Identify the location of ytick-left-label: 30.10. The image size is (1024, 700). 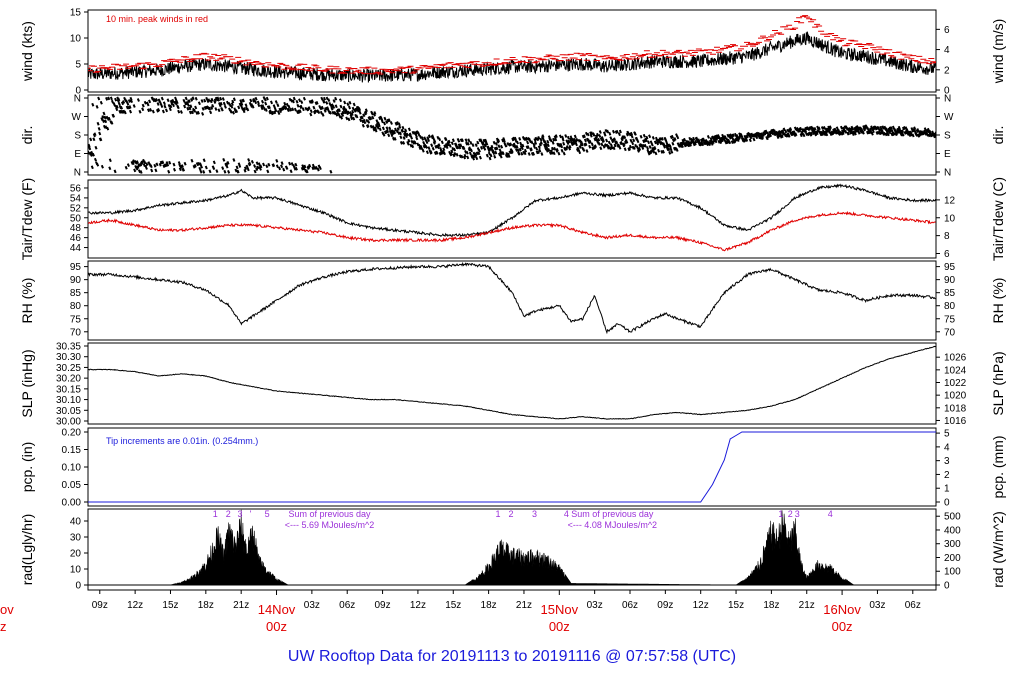
(68, 400).